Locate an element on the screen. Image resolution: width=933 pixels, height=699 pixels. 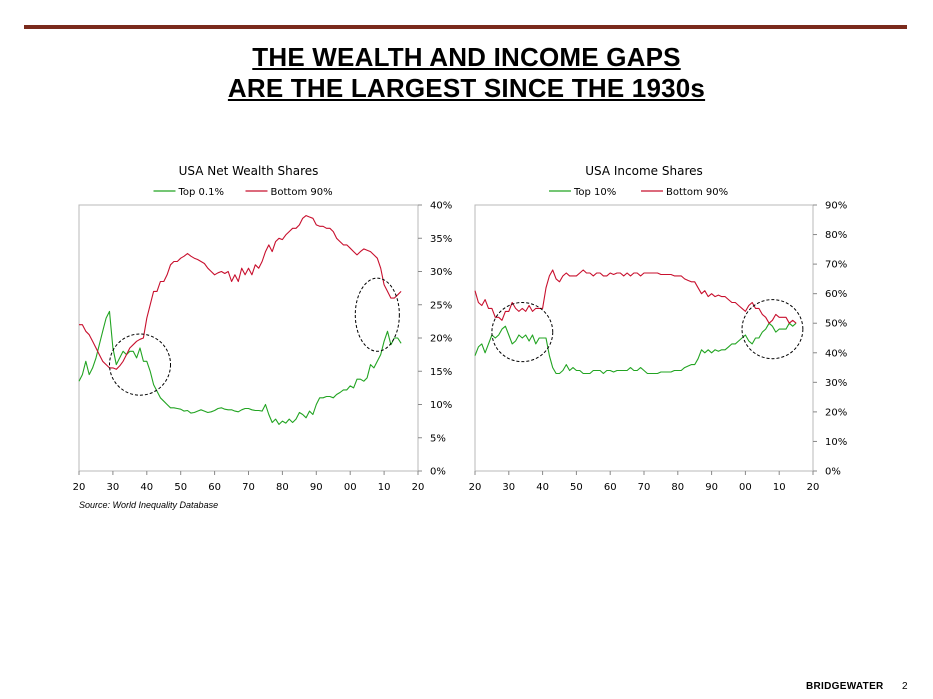
legend-label-0: Top 0.1% is located at coordinates (201, 192).